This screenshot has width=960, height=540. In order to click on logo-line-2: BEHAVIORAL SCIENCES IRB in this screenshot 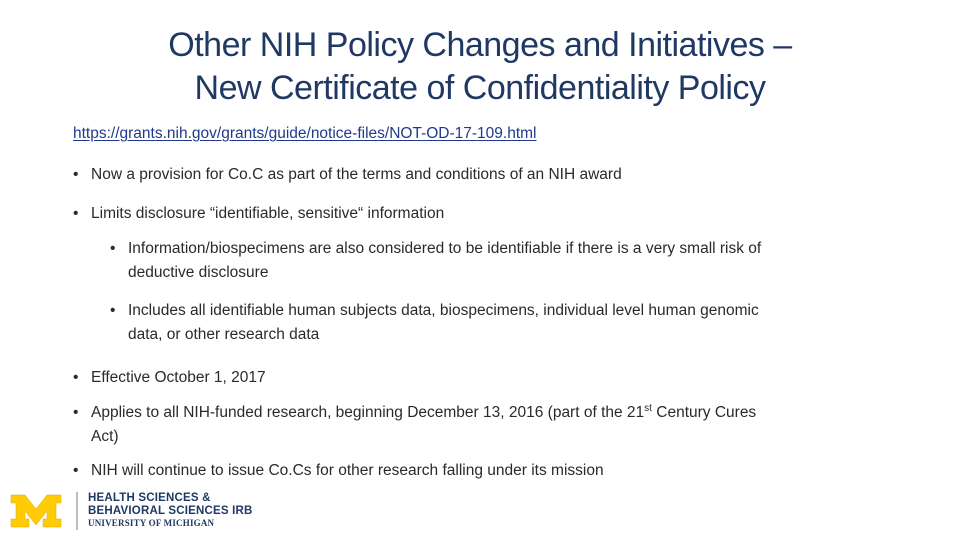, I will do `click(170, 511)`.